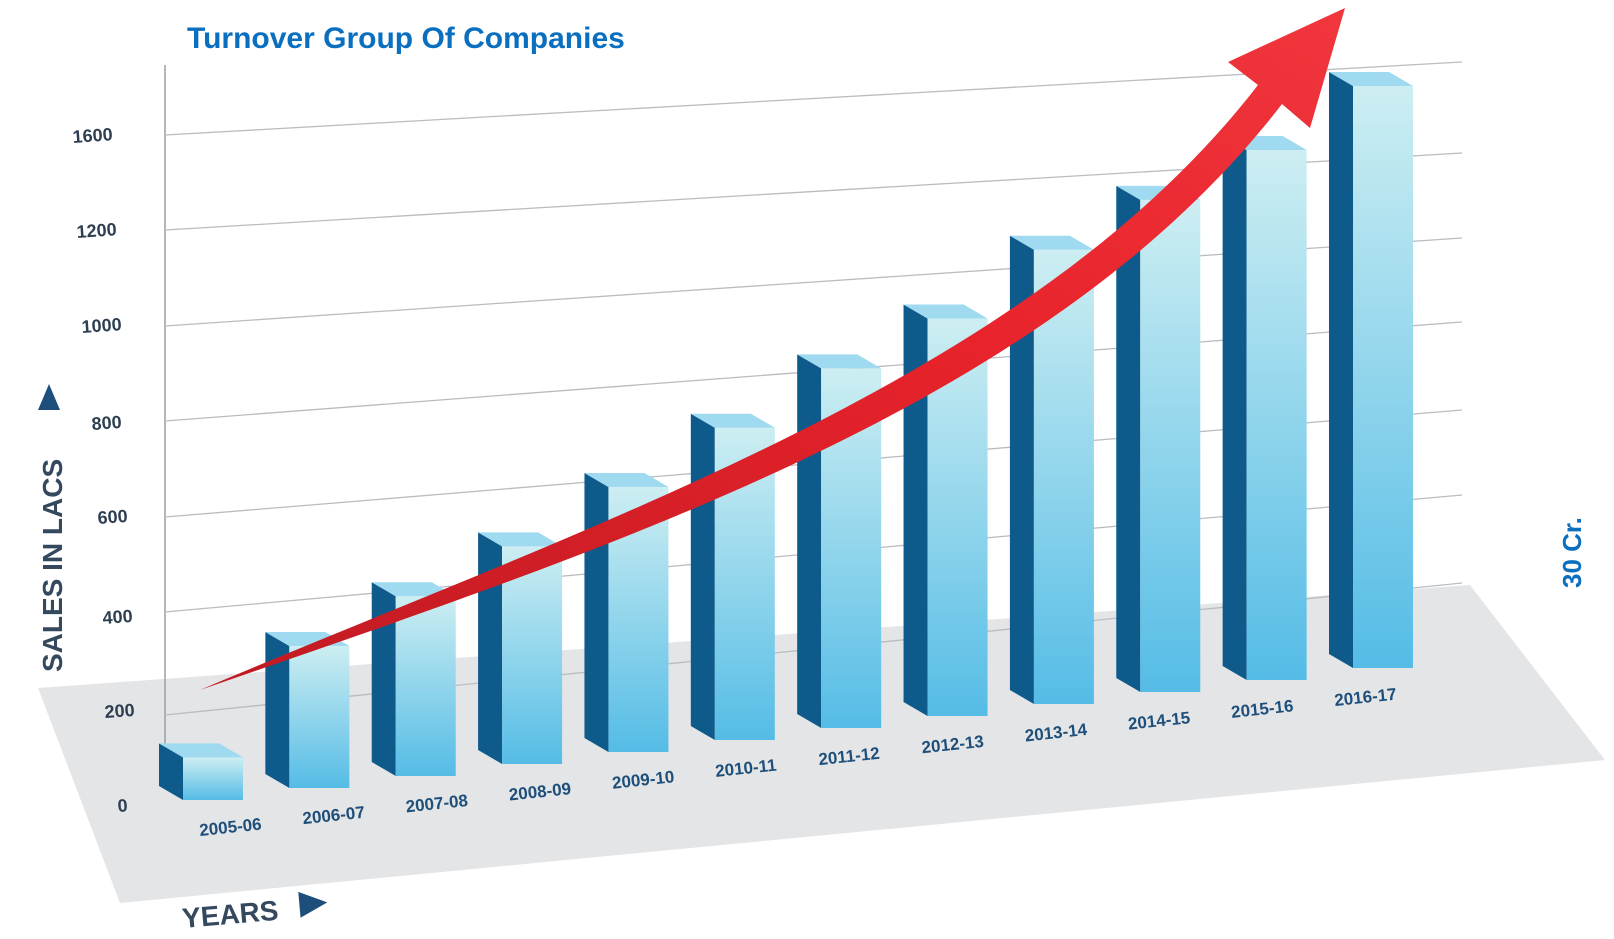 Image resolution: width=1614 pixels, height=939 pixels. What do you see at coordinates (406, 38) in the screenshot?
I see `chart-title: Turnover Group Of Companies` at bounding box center [406, 38].